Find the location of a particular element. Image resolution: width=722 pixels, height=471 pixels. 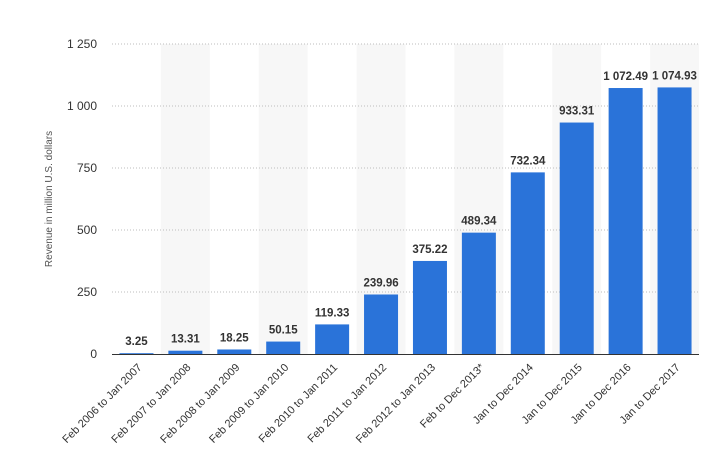

x-tick-label-6: Feb 2012 to Jan 2013 is located at coordinates (396, 404).